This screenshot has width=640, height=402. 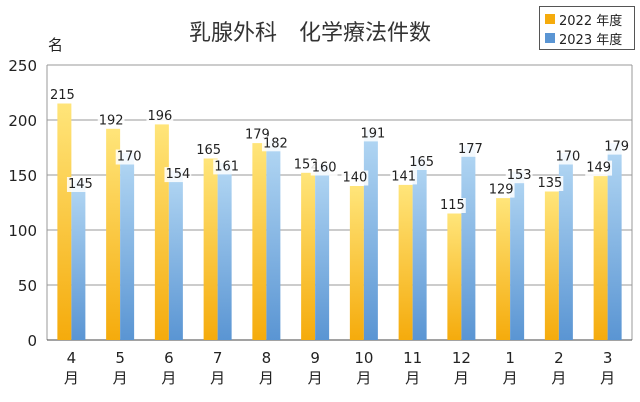 I want to click on y-tick-label: 0, so click(x=32, y=341).